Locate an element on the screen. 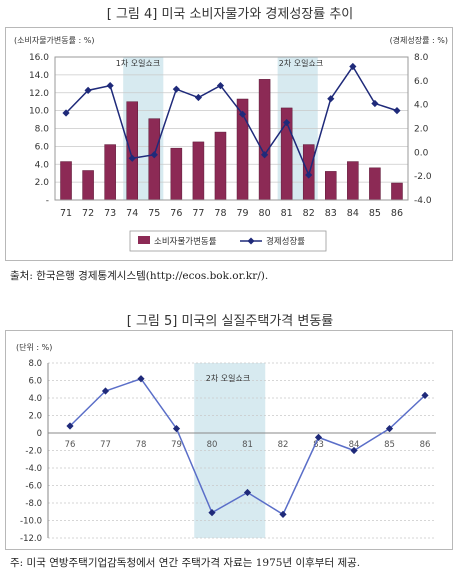 The image size is (460, 573). figure1-legend: 소비자물가변동률 경제성장률 is located at coordinates (228, 241).